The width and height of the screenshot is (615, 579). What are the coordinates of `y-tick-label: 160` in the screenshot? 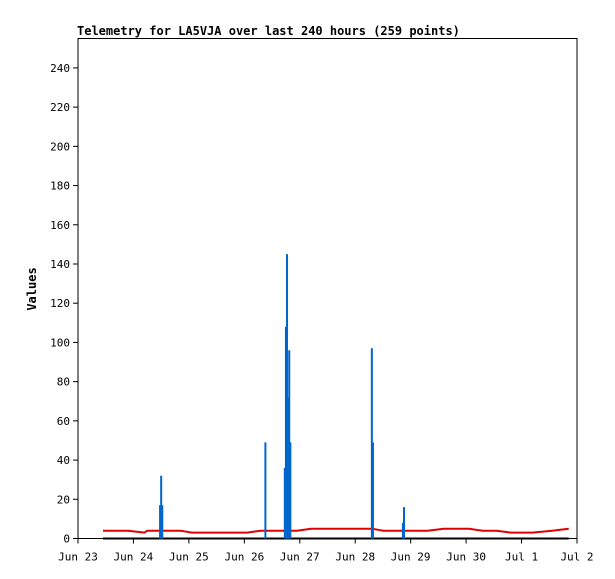 It's located at (60, 225).